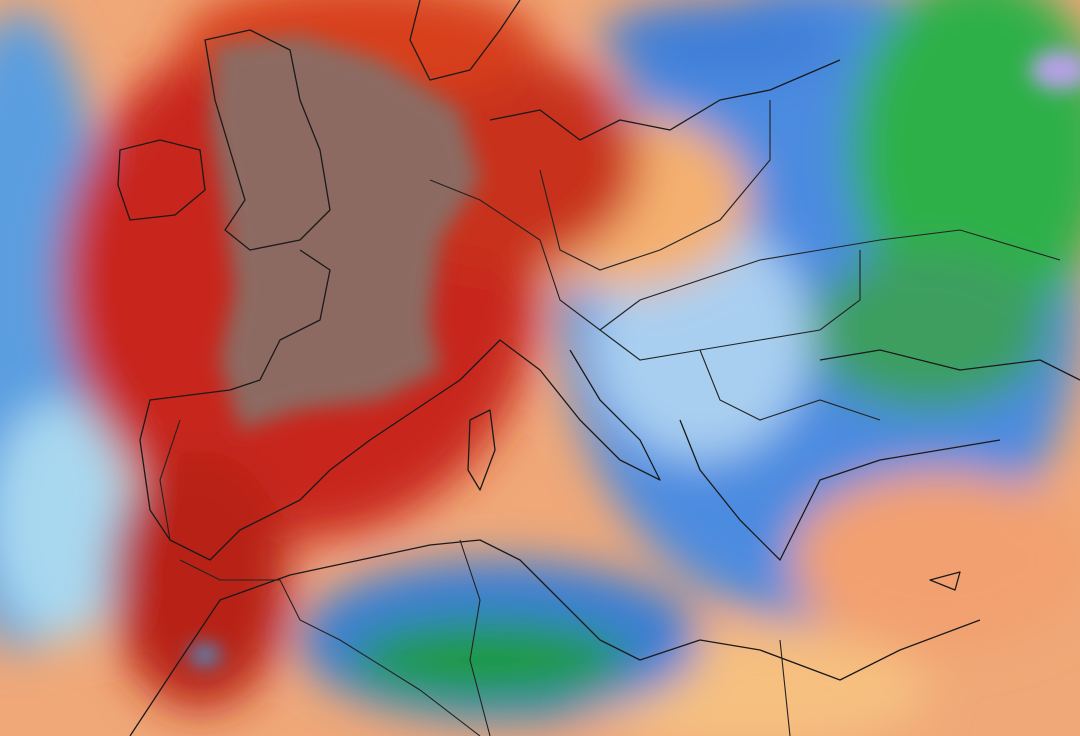 The image size is (1080, 736). What do you see at coordinates (949, 365) in the screenshot?
I see `black-sea-coast` at bounding box center [949, 365].